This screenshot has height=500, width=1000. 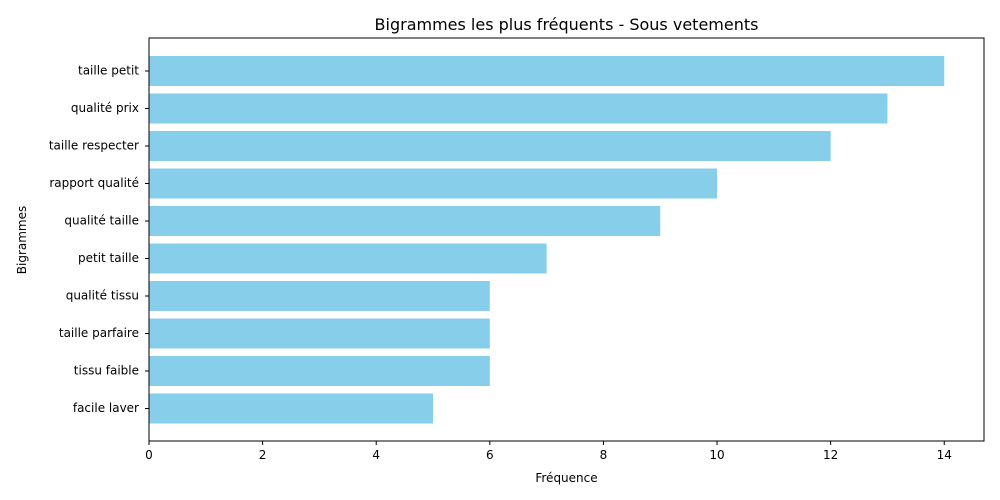 I want to click on x-tick-label: 12, so click(x=830, y=455).